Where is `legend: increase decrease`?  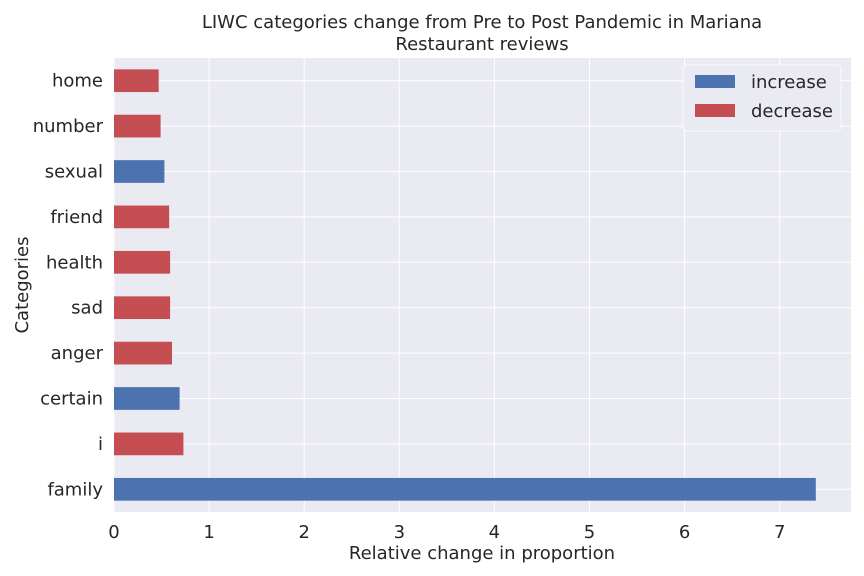 legend: increase decrease is located at coordinates (762, 98).